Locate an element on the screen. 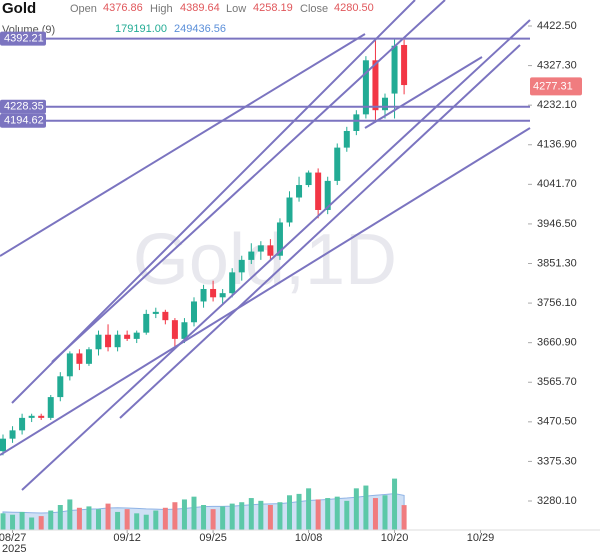 Image resolution: width=600 pixels, height=558 pixels. legend-value: 4280.50 is located at coordinates (354, 8).